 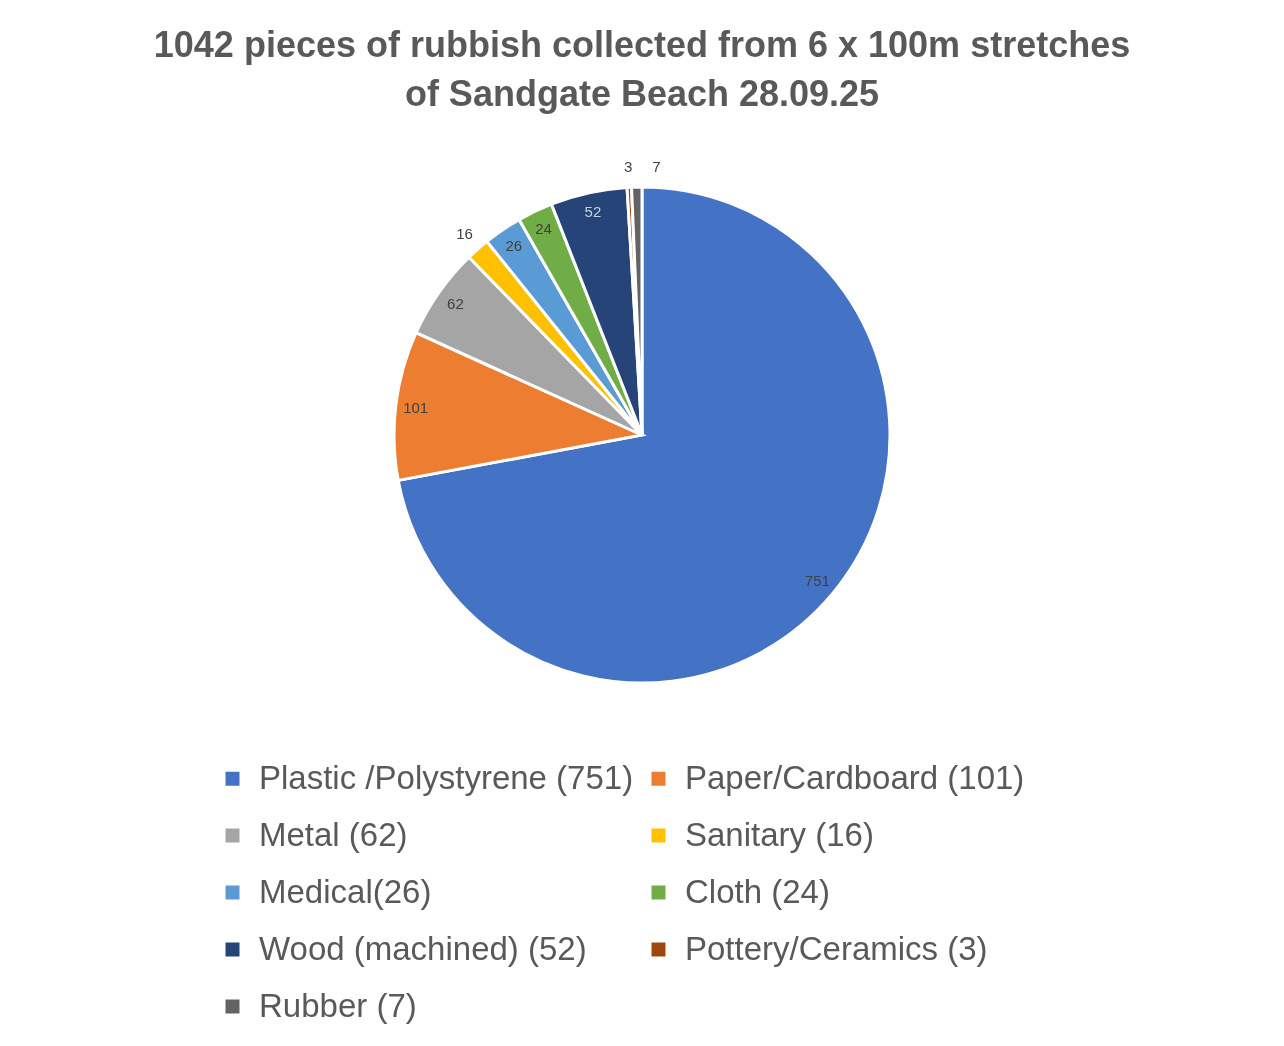 What do you see at coordinates (779, 834) in the screenshot?
I see `legend-label: Sanitary (16)` at bounding box center [779, 834].